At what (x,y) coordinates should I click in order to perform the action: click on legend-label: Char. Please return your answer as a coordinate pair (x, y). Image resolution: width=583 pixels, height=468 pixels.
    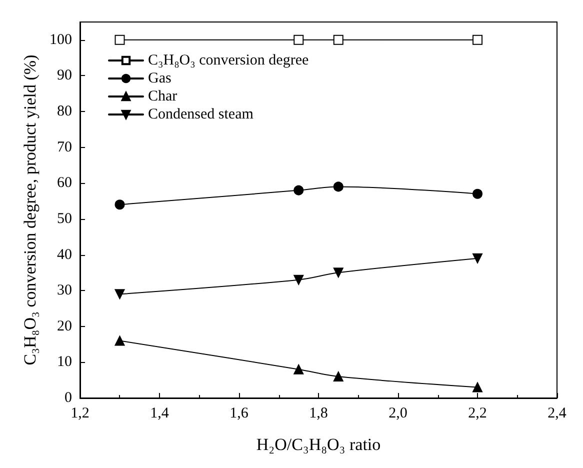
    Looking at the image, I should click on (163, 96).